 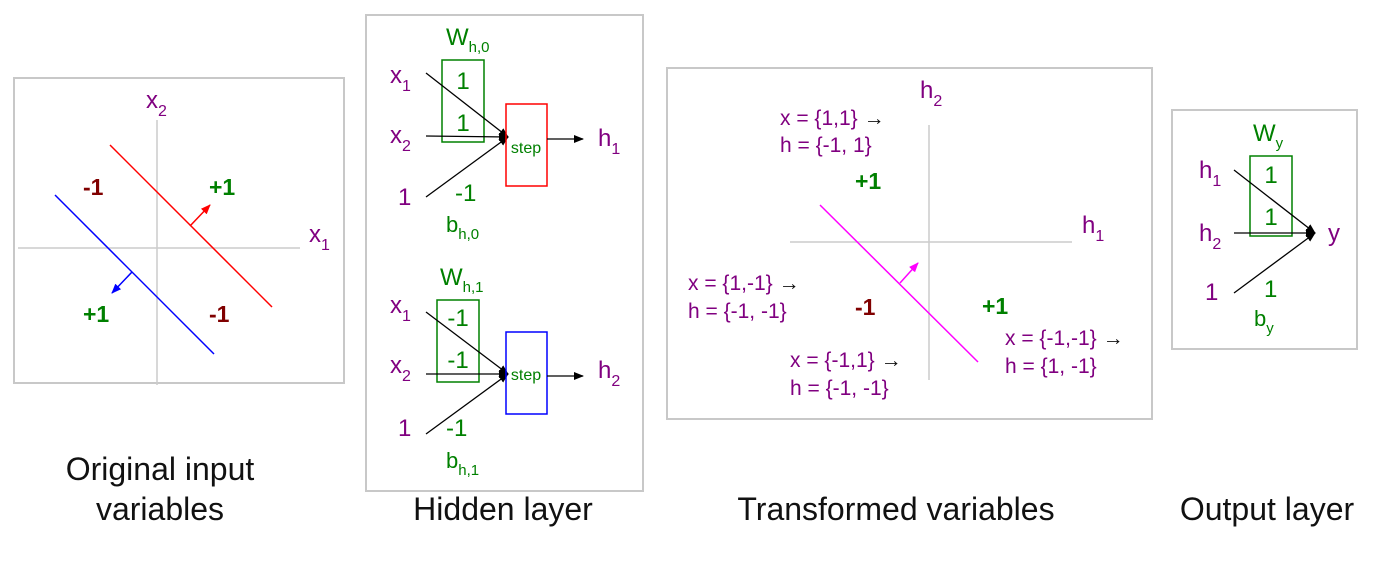 I want to click on output-y: y, so click(x=1334, y=233).